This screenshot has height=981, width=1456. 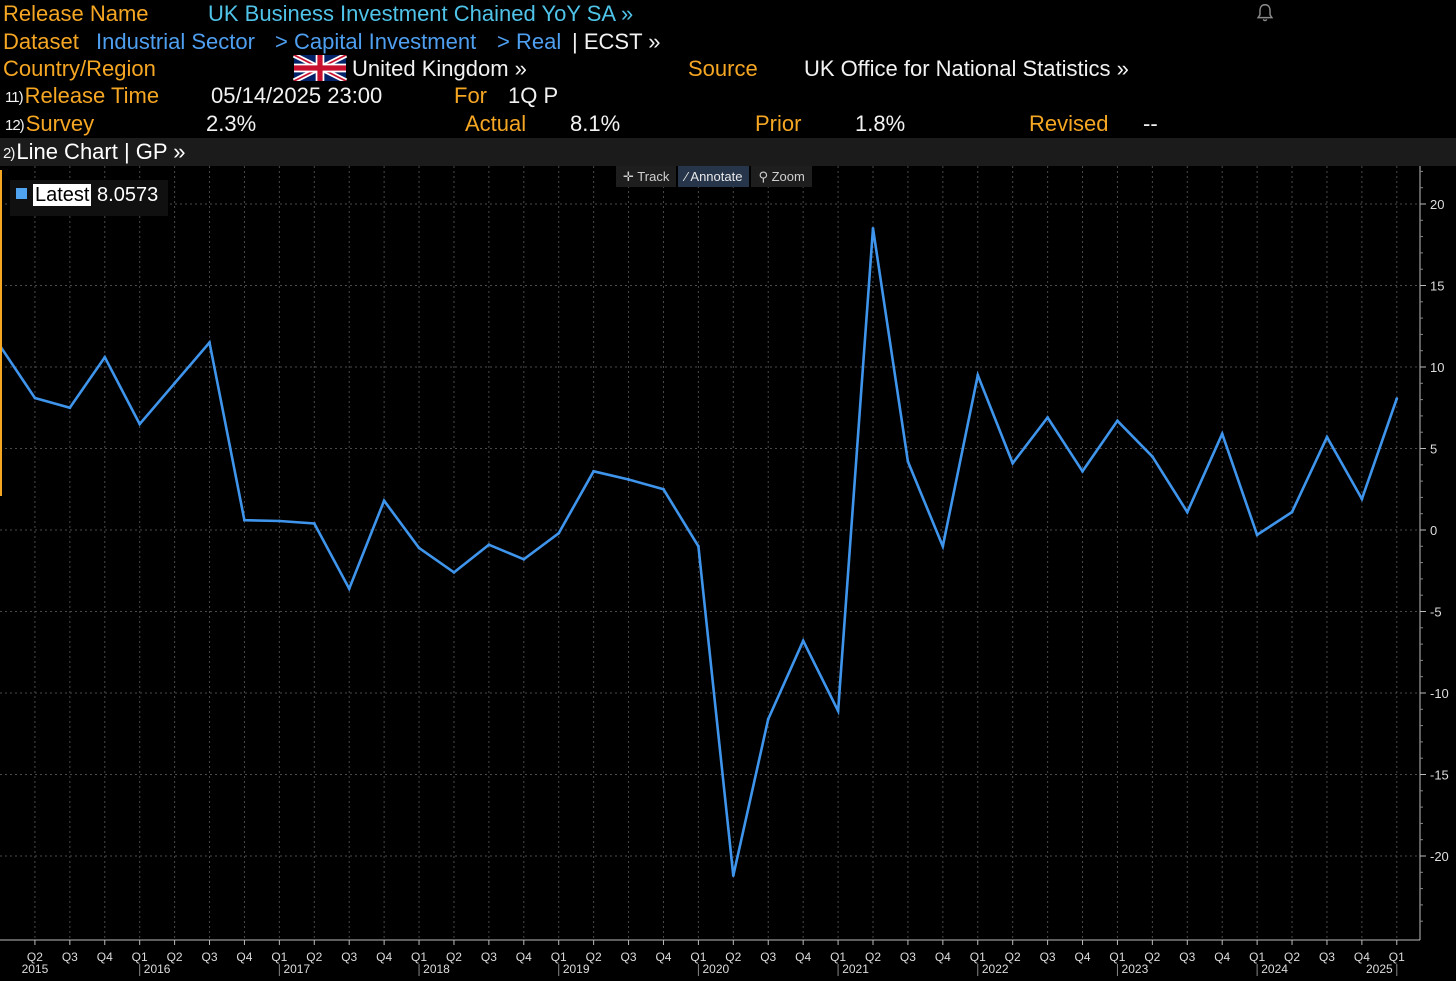 What do you see at coordinates (231, 123) in the screenshot?
I see `survey-value: 2.3%` at bounding box center [231, 123].